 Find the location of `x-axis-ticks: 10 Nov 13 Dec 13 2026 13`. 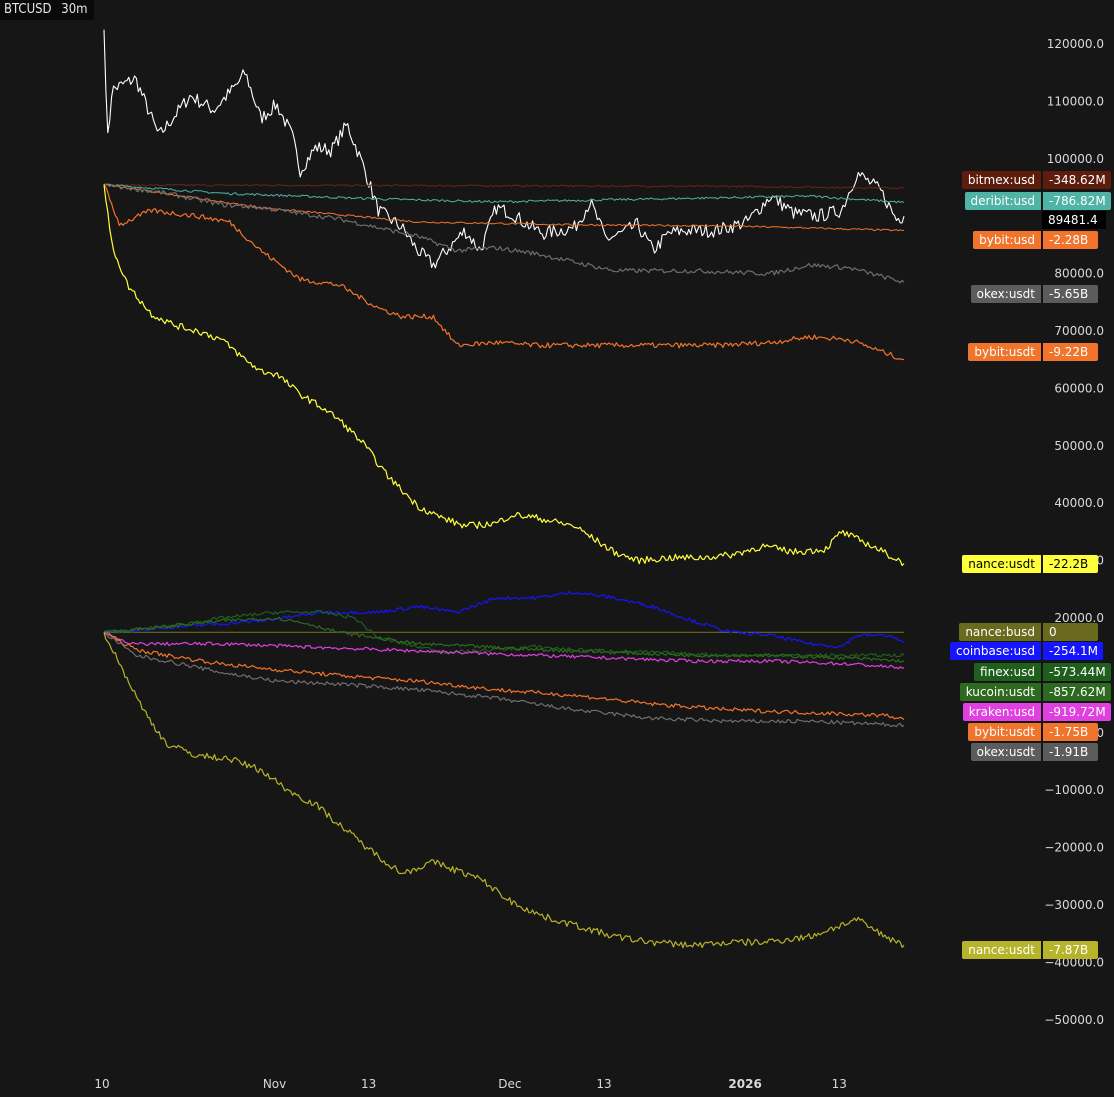

x-axis-ticks: 10 Nov 13 Dec 13 2026 13 is located at coordinates (470, 1084).